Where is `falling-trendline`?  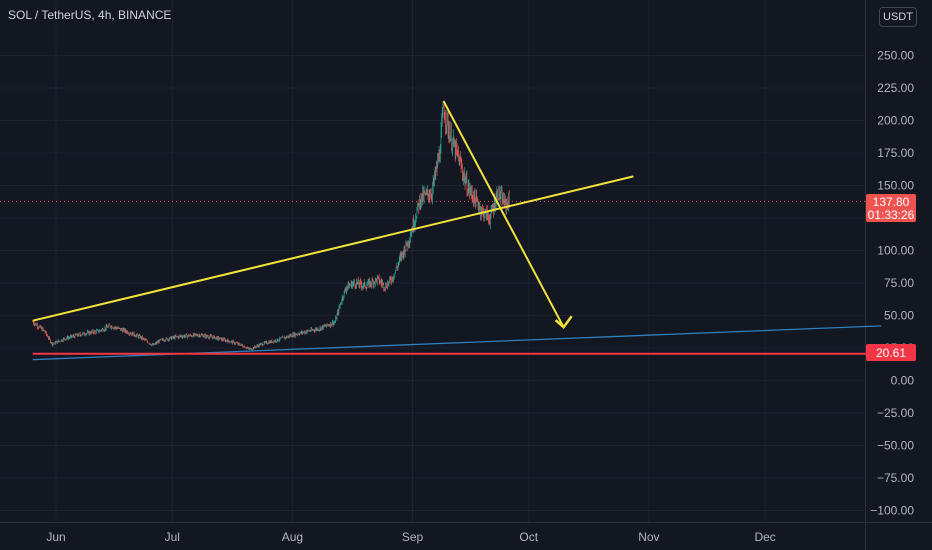 falling-trendline is located at coordinates (503, 214).